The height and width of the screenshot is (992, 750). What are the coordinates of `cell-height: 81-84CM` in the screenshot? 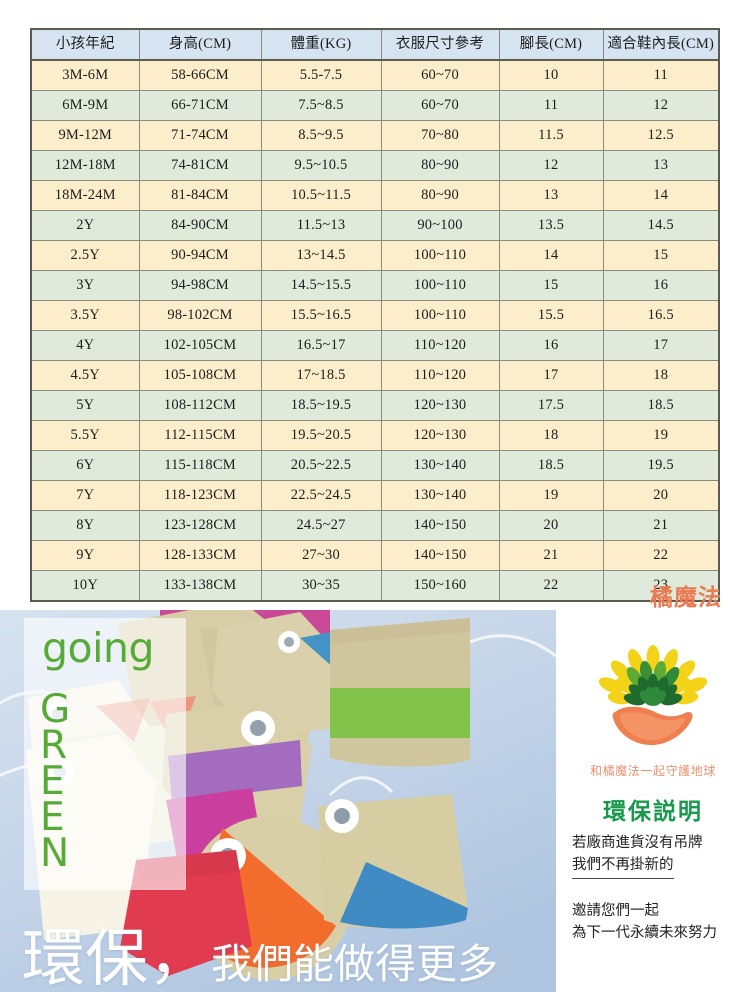 It's located at (200, 195).